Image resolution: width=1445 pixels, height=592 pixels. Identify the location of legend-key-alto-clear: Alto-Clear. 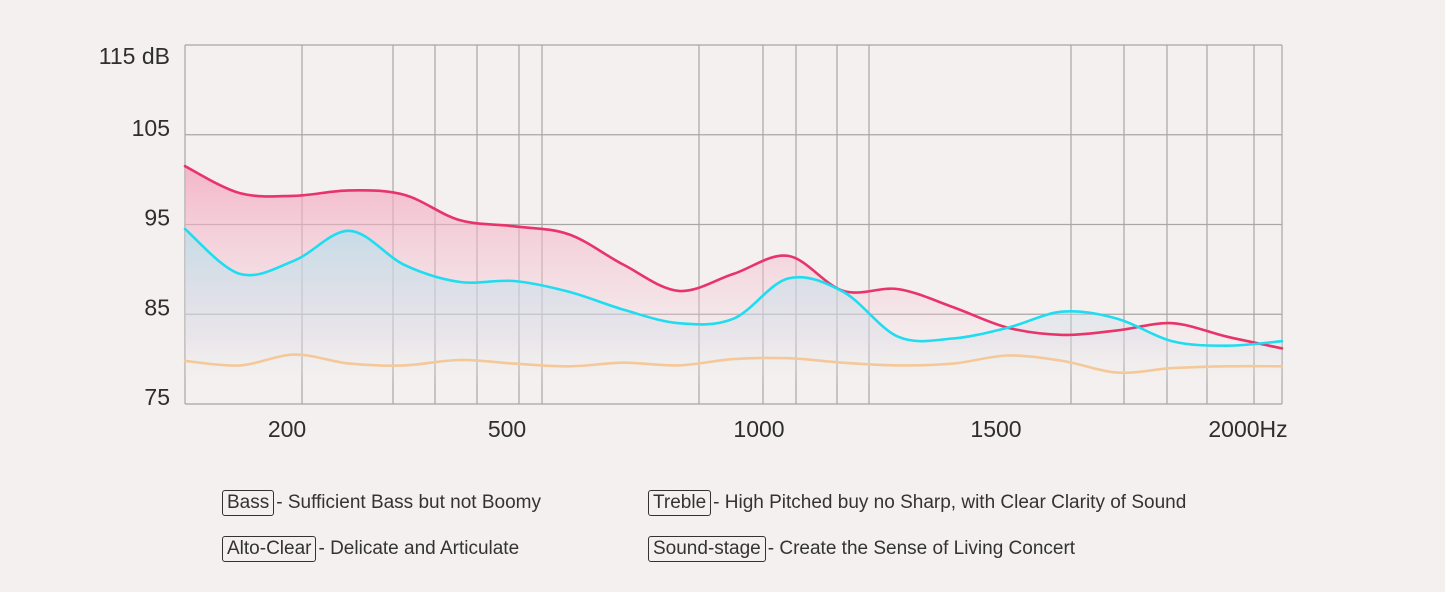
(269, 549).